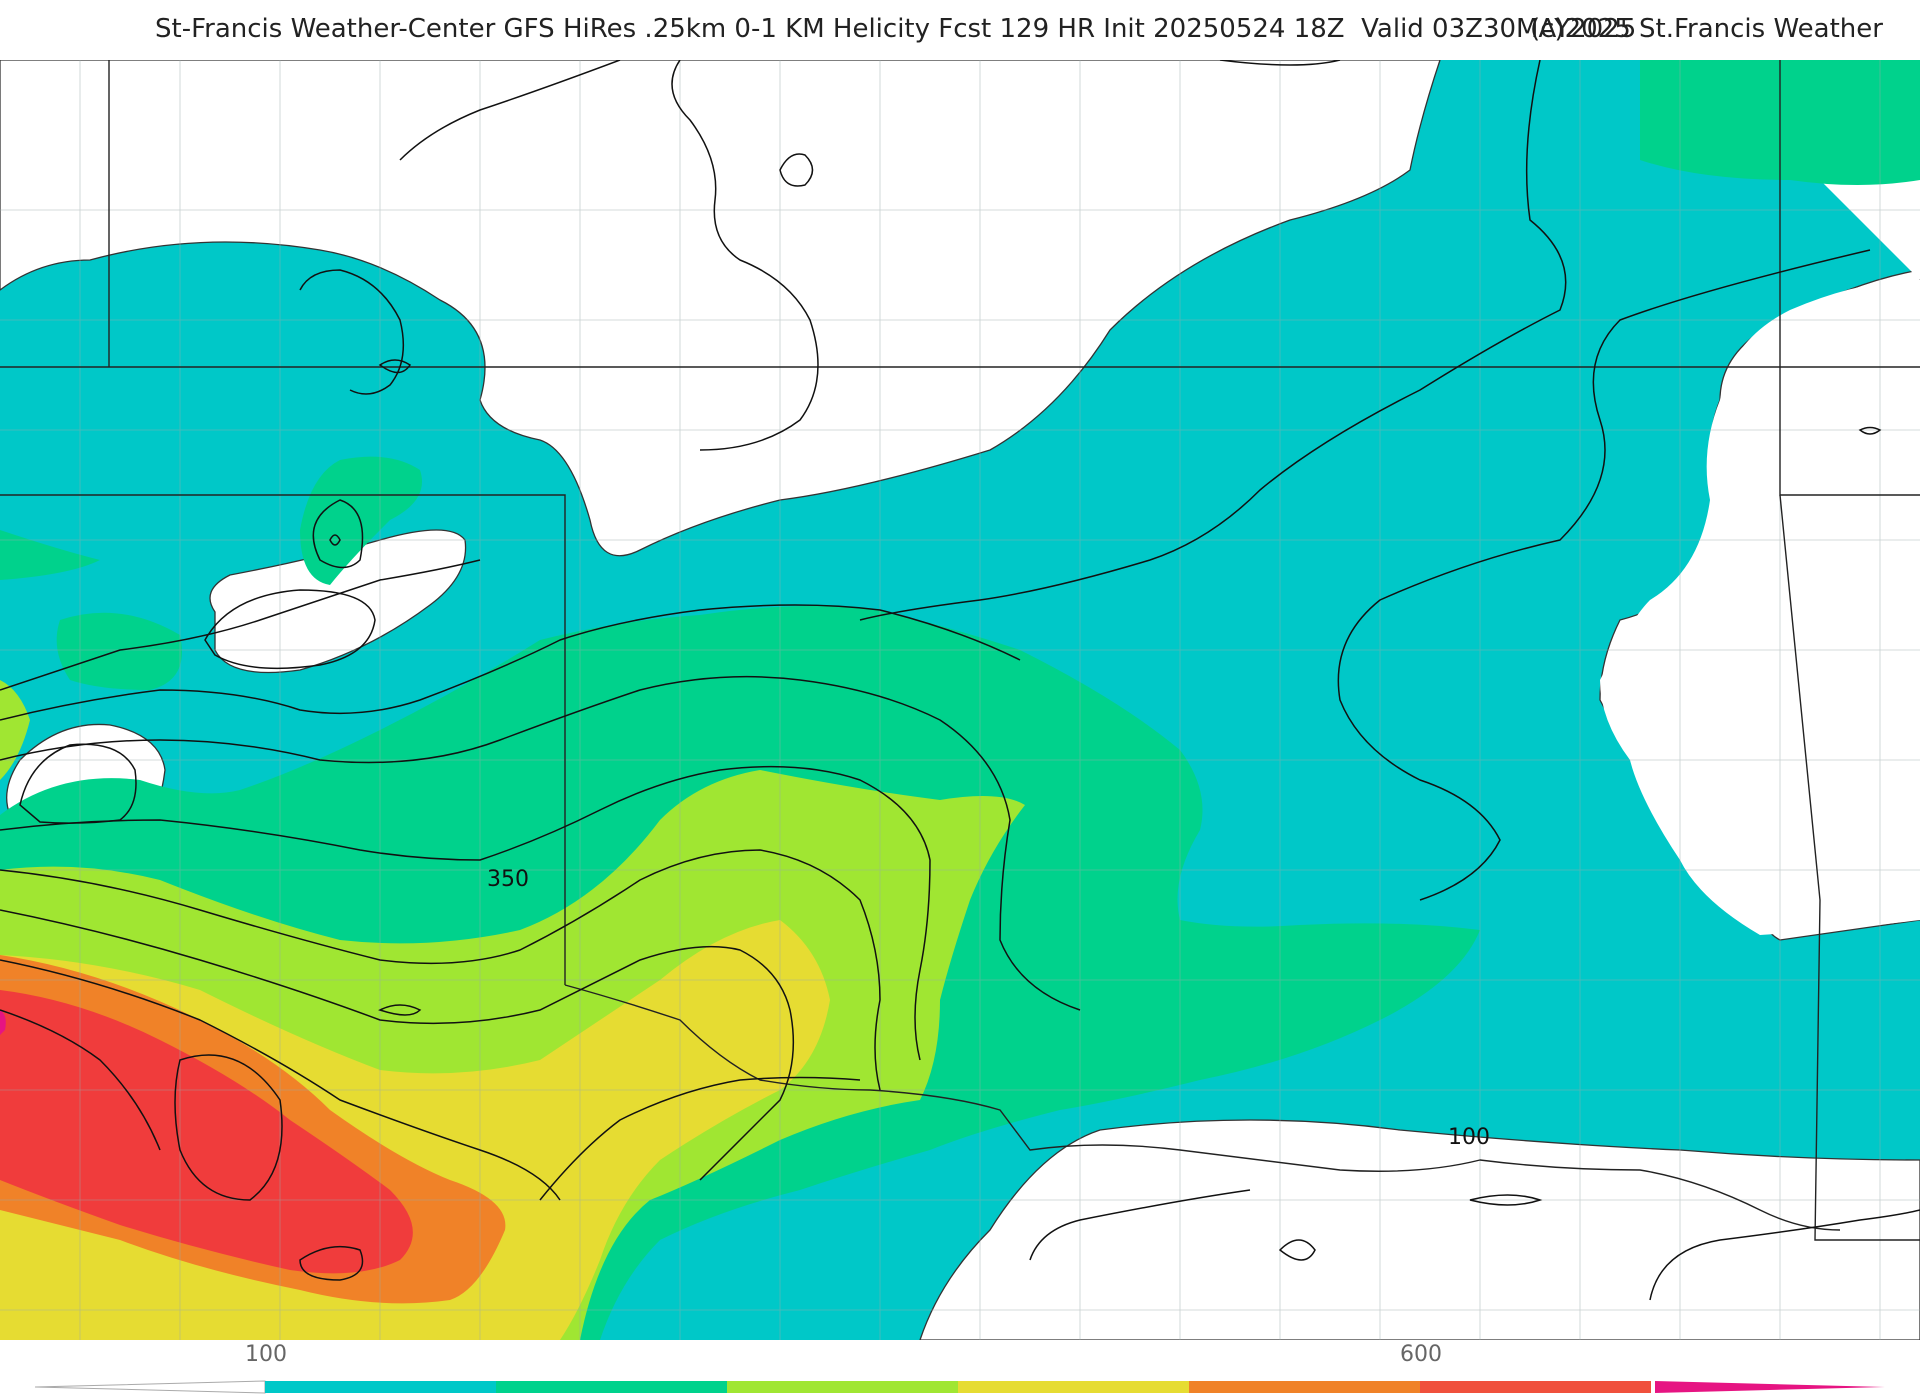 This screenshot has height=1400, width=1920. Describe the element at coordinates (508, 879) in the screenshot. I see `contour-label-350: 350` at that location.